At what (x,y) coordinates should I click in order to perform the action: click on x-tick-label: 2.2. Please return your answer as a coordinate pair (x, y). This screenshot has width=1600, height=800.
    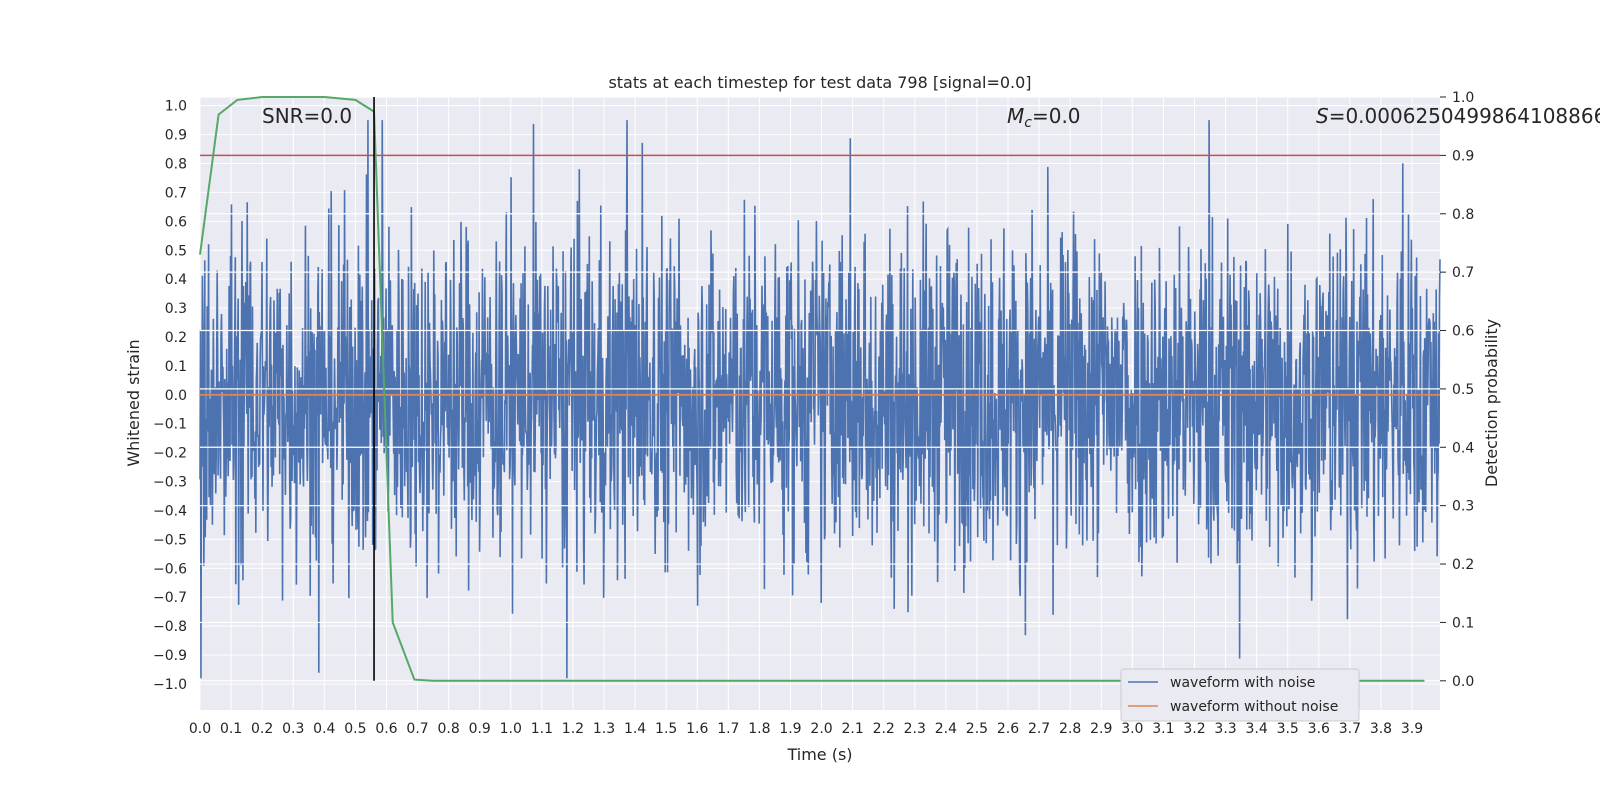
    Looking at the image, I should click on (884, 729).